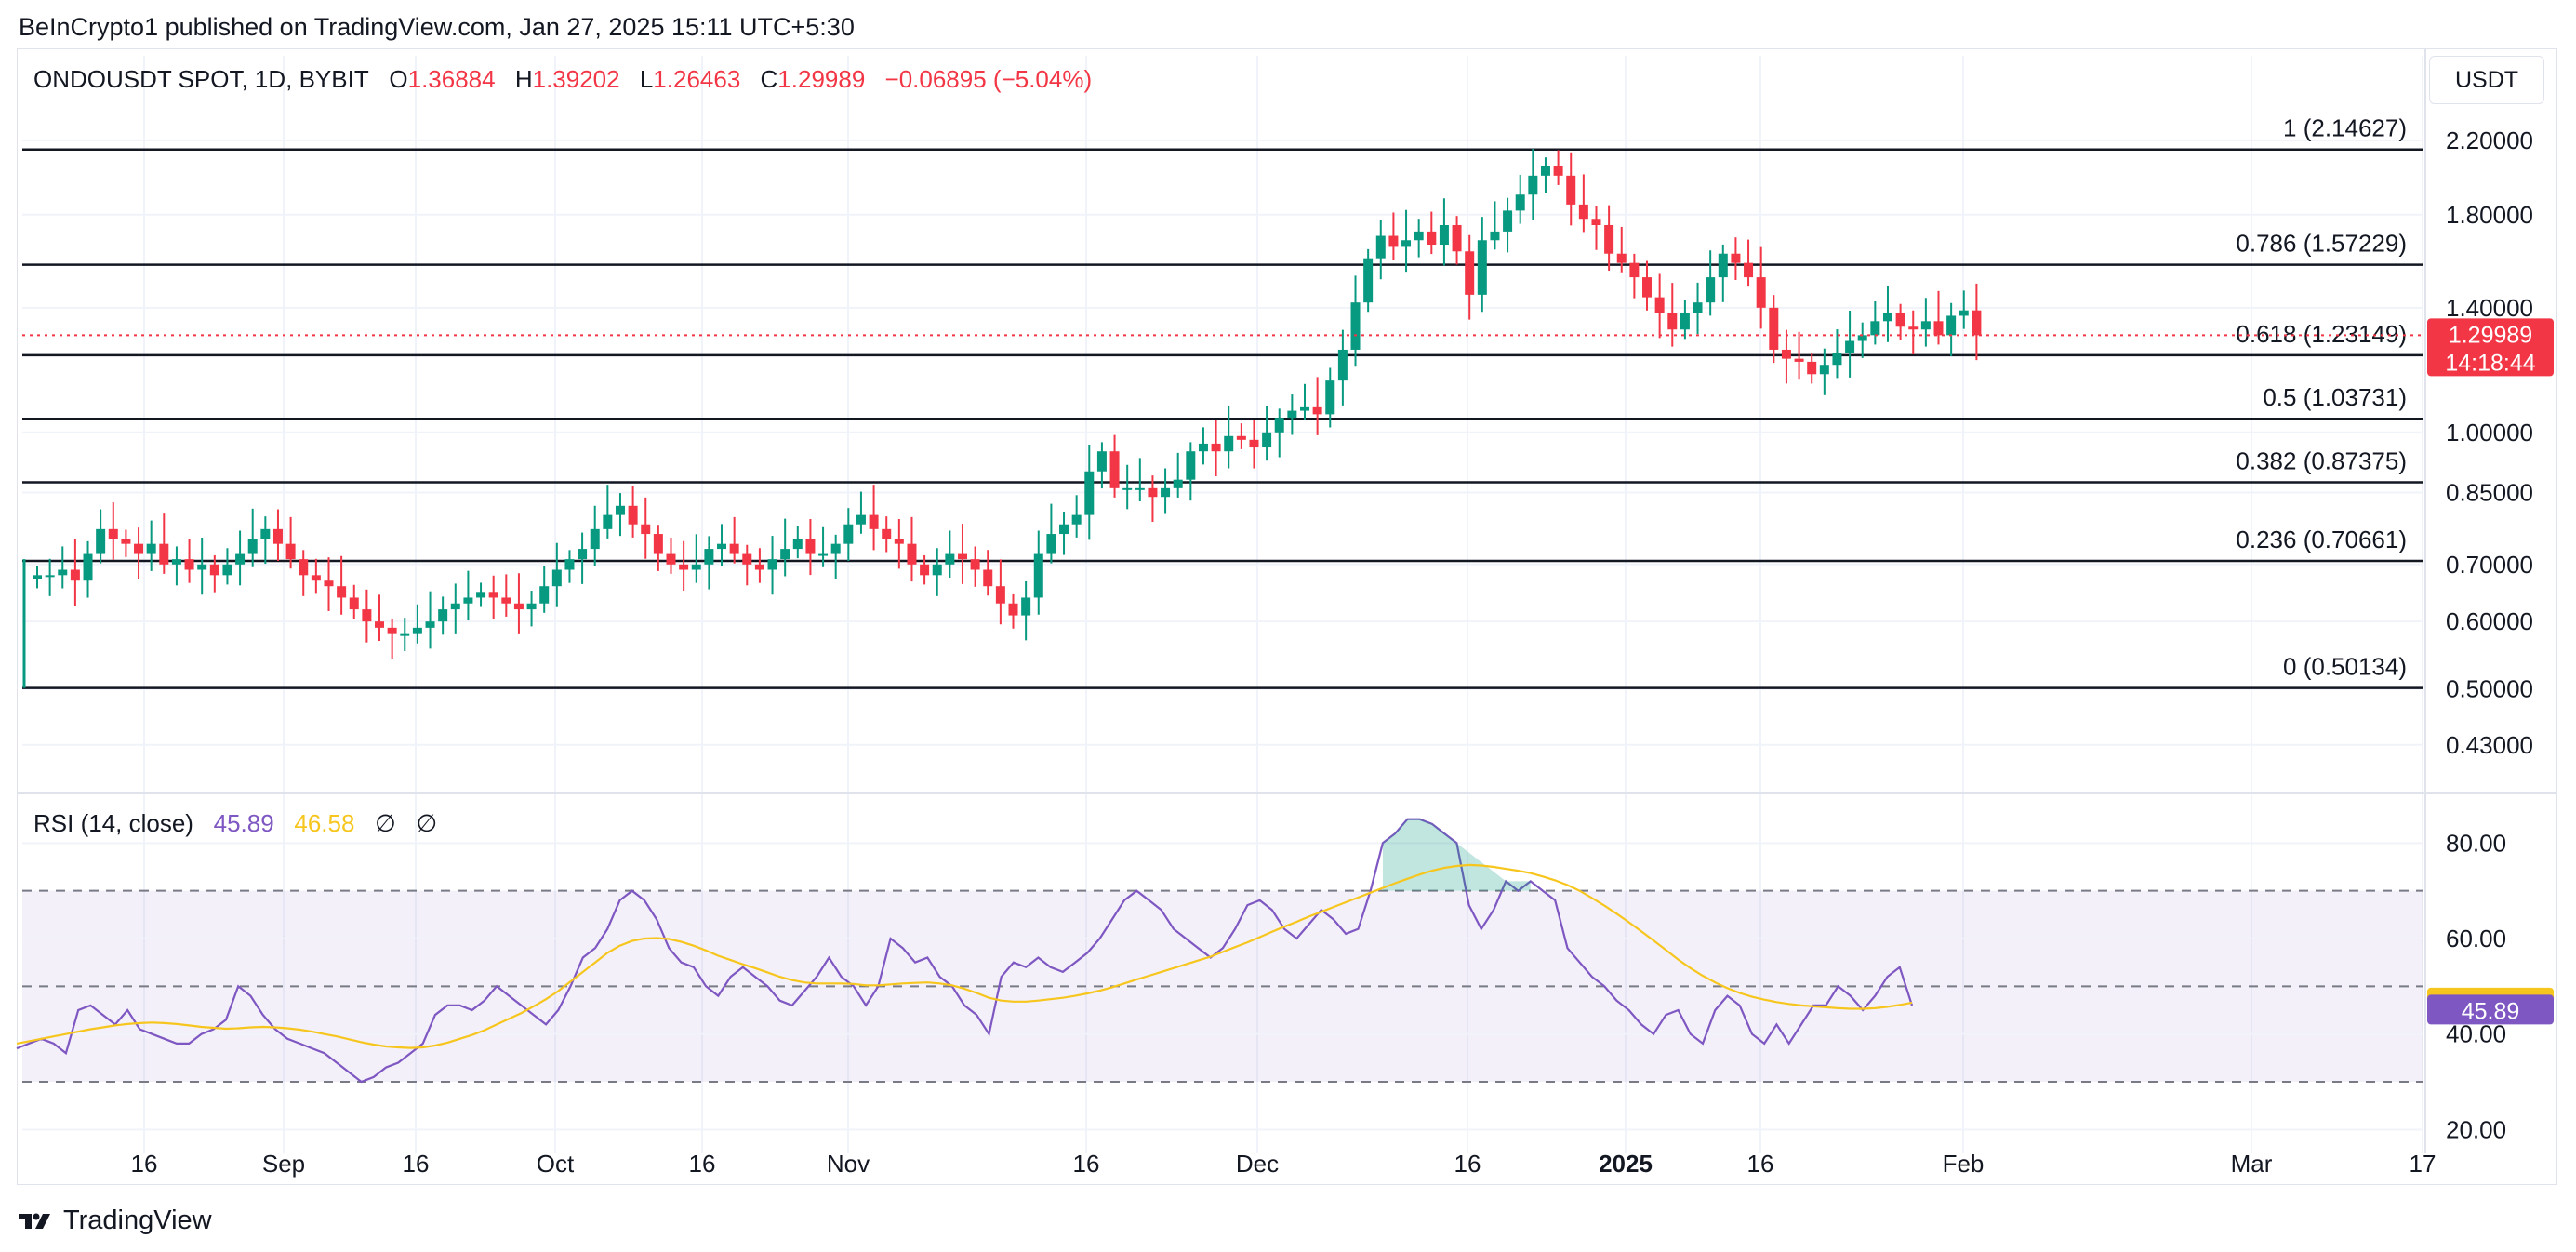  What do you see at coordinates (2321, 334) in the screenshot?
I see `fib-level-label: 0.618 (1.23149)` at bounding box center [2321, 334].